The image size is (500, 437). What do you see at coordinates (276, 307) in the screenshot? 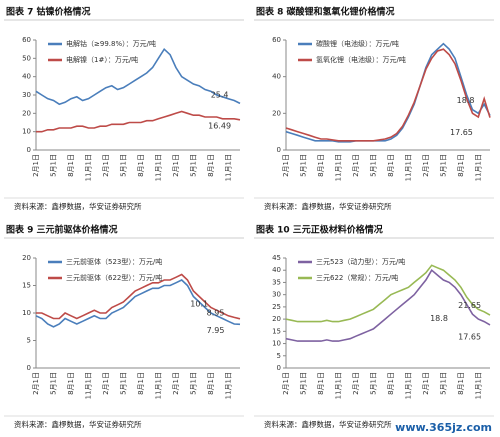
I see `y-tick-label: 25` at bounding box center [276, 307].